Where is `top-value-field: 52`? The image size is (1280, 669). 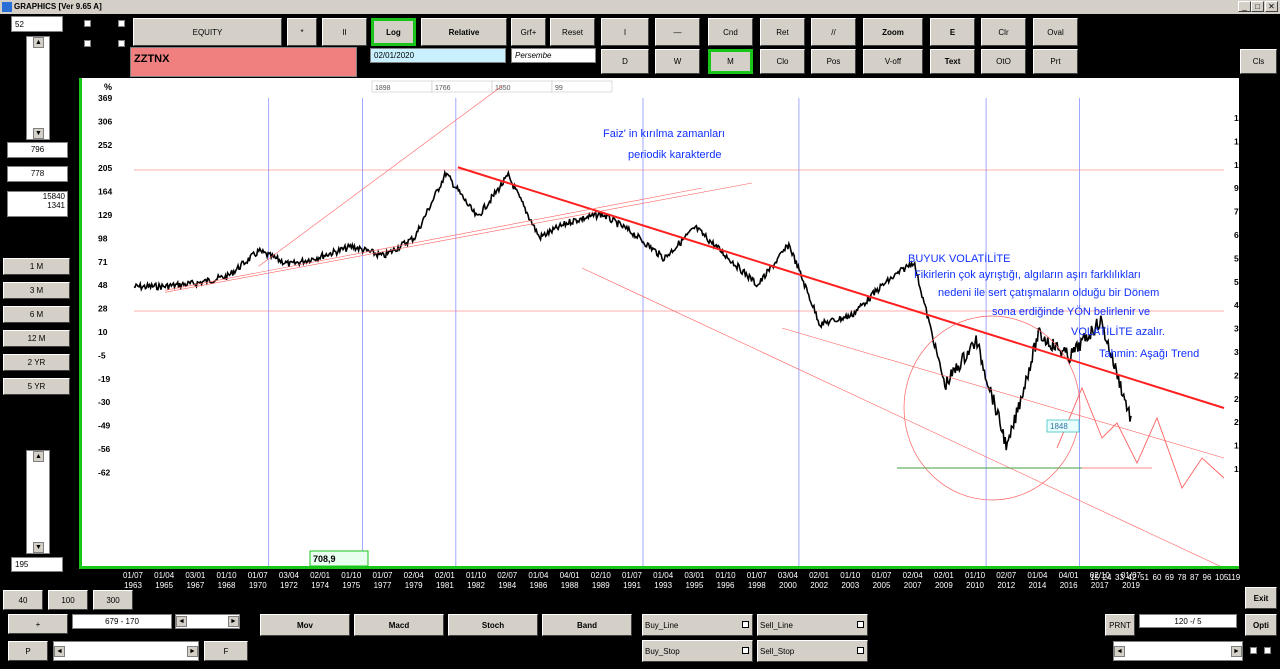
top-value-field: 52 is located at coordinates (37, 24).